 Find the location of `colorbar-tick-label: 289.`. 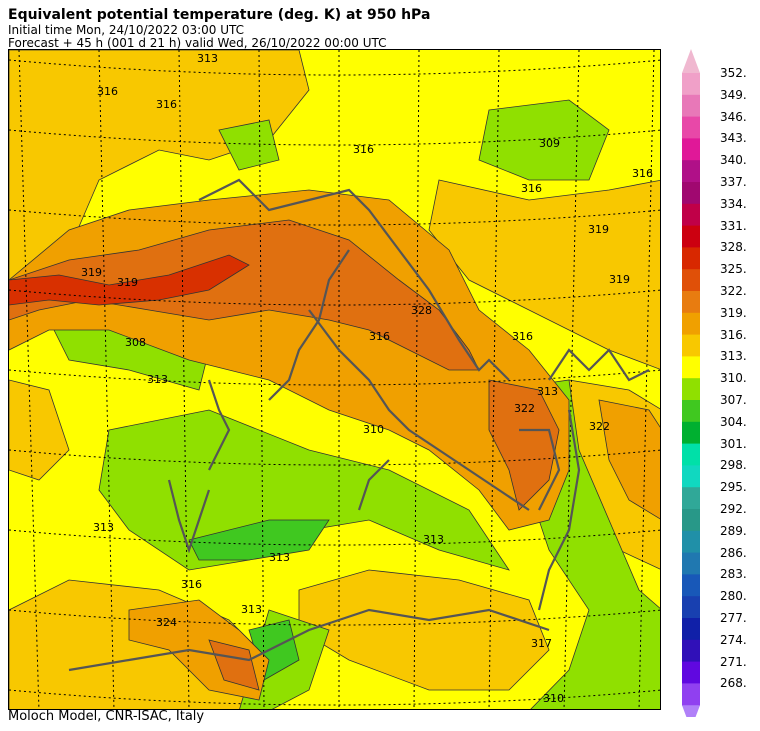

colorbar-tick-label: 289. is located at coordinates (733, 530).